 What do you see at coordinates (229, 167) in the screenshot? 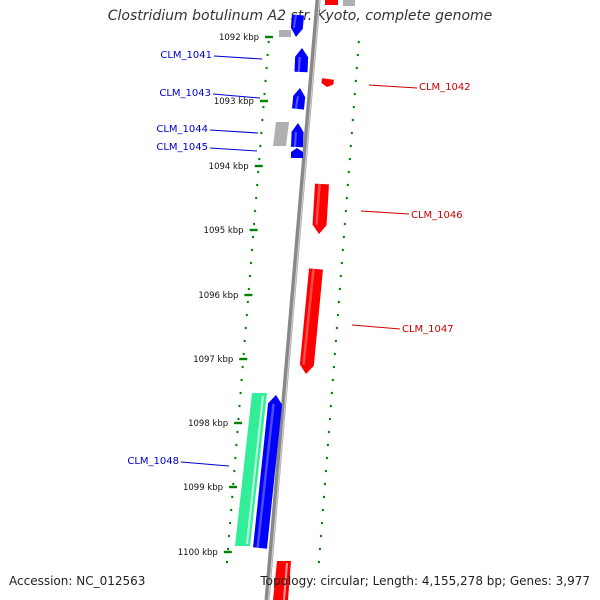
I see `ruler-label: 1094 kbp` at bounding box center [229, 167].